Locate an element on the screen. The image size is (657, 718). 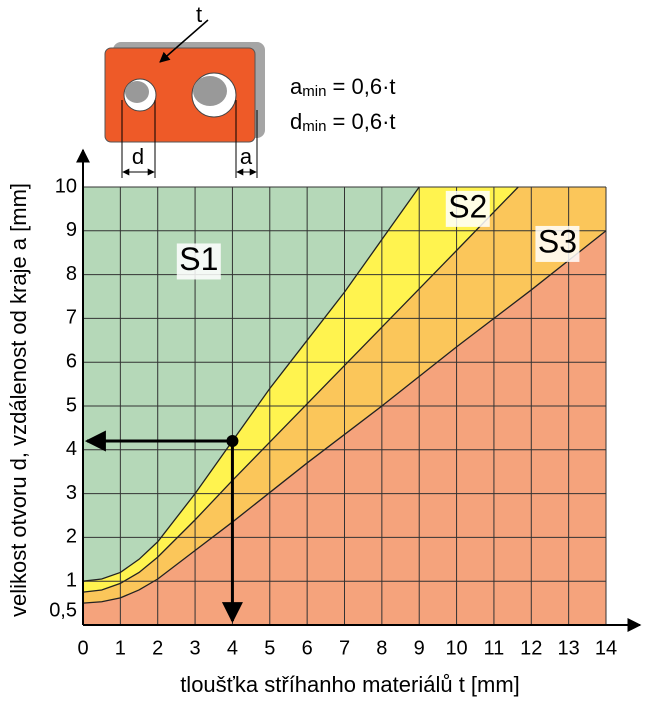
region-label: S1 is located at coordinates (198, 259).